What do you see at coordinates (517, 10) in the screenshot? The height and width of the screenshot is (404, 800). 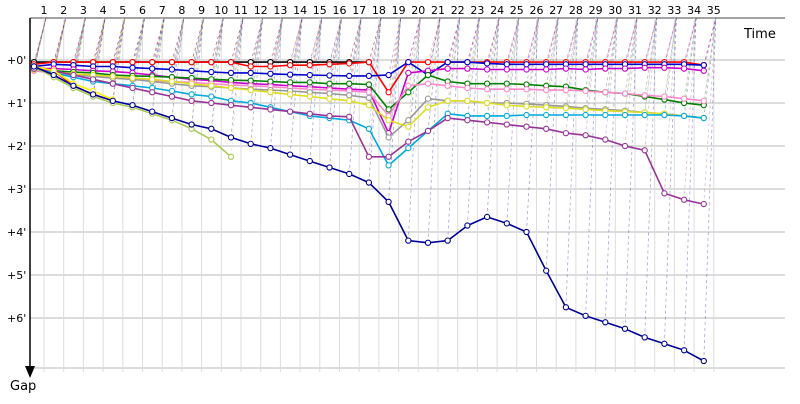 I see `x-tick-label: 25` at bounding box center [517, 10].